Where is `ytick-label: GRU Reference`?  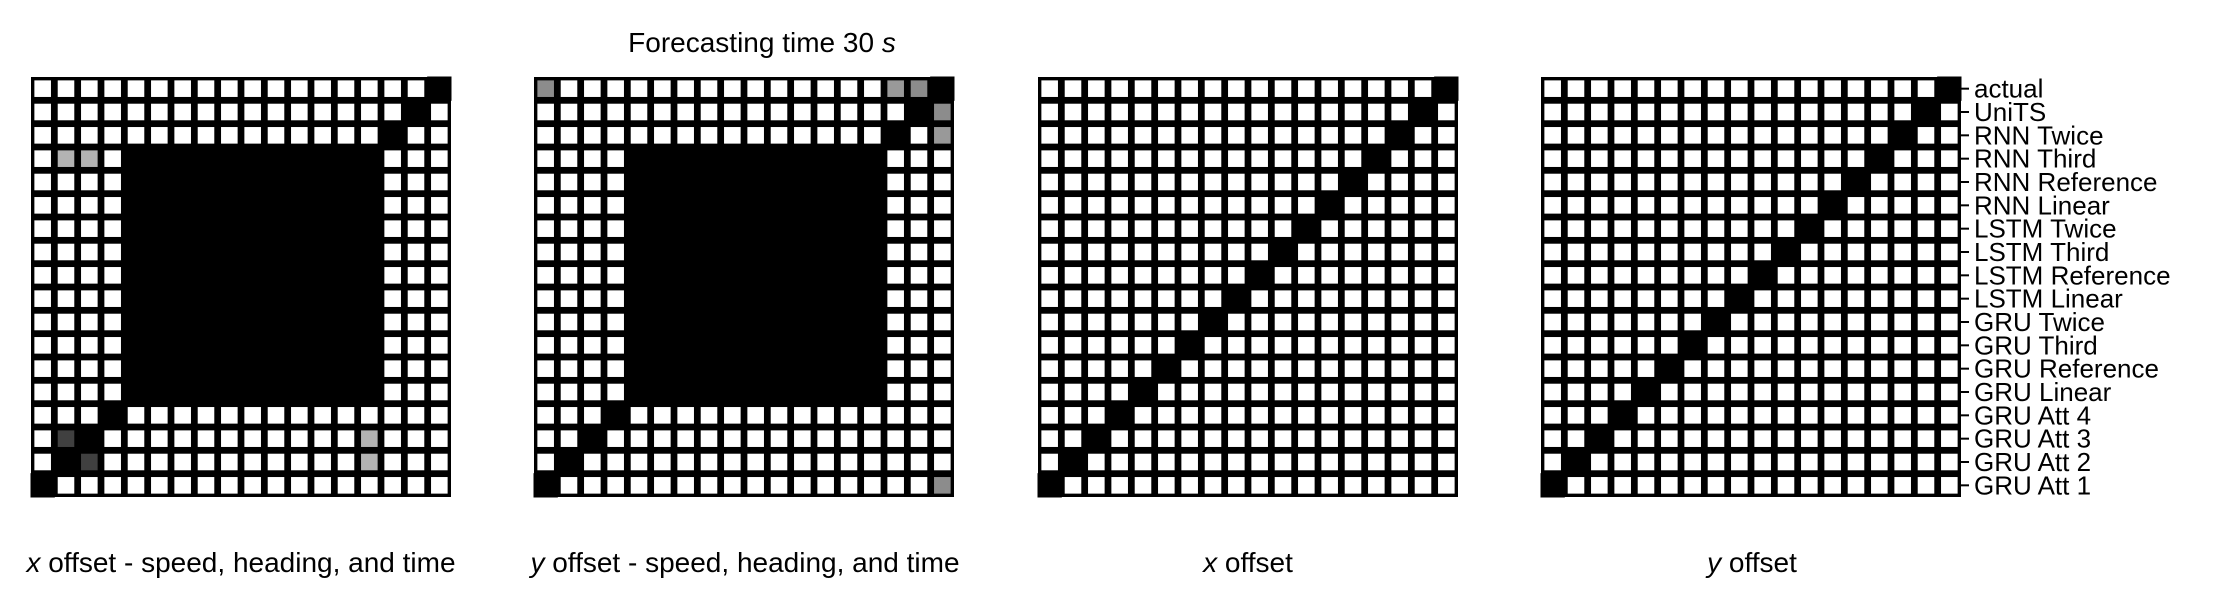
ytick-label: GRU Reference is located at coordinates (2066, 369).